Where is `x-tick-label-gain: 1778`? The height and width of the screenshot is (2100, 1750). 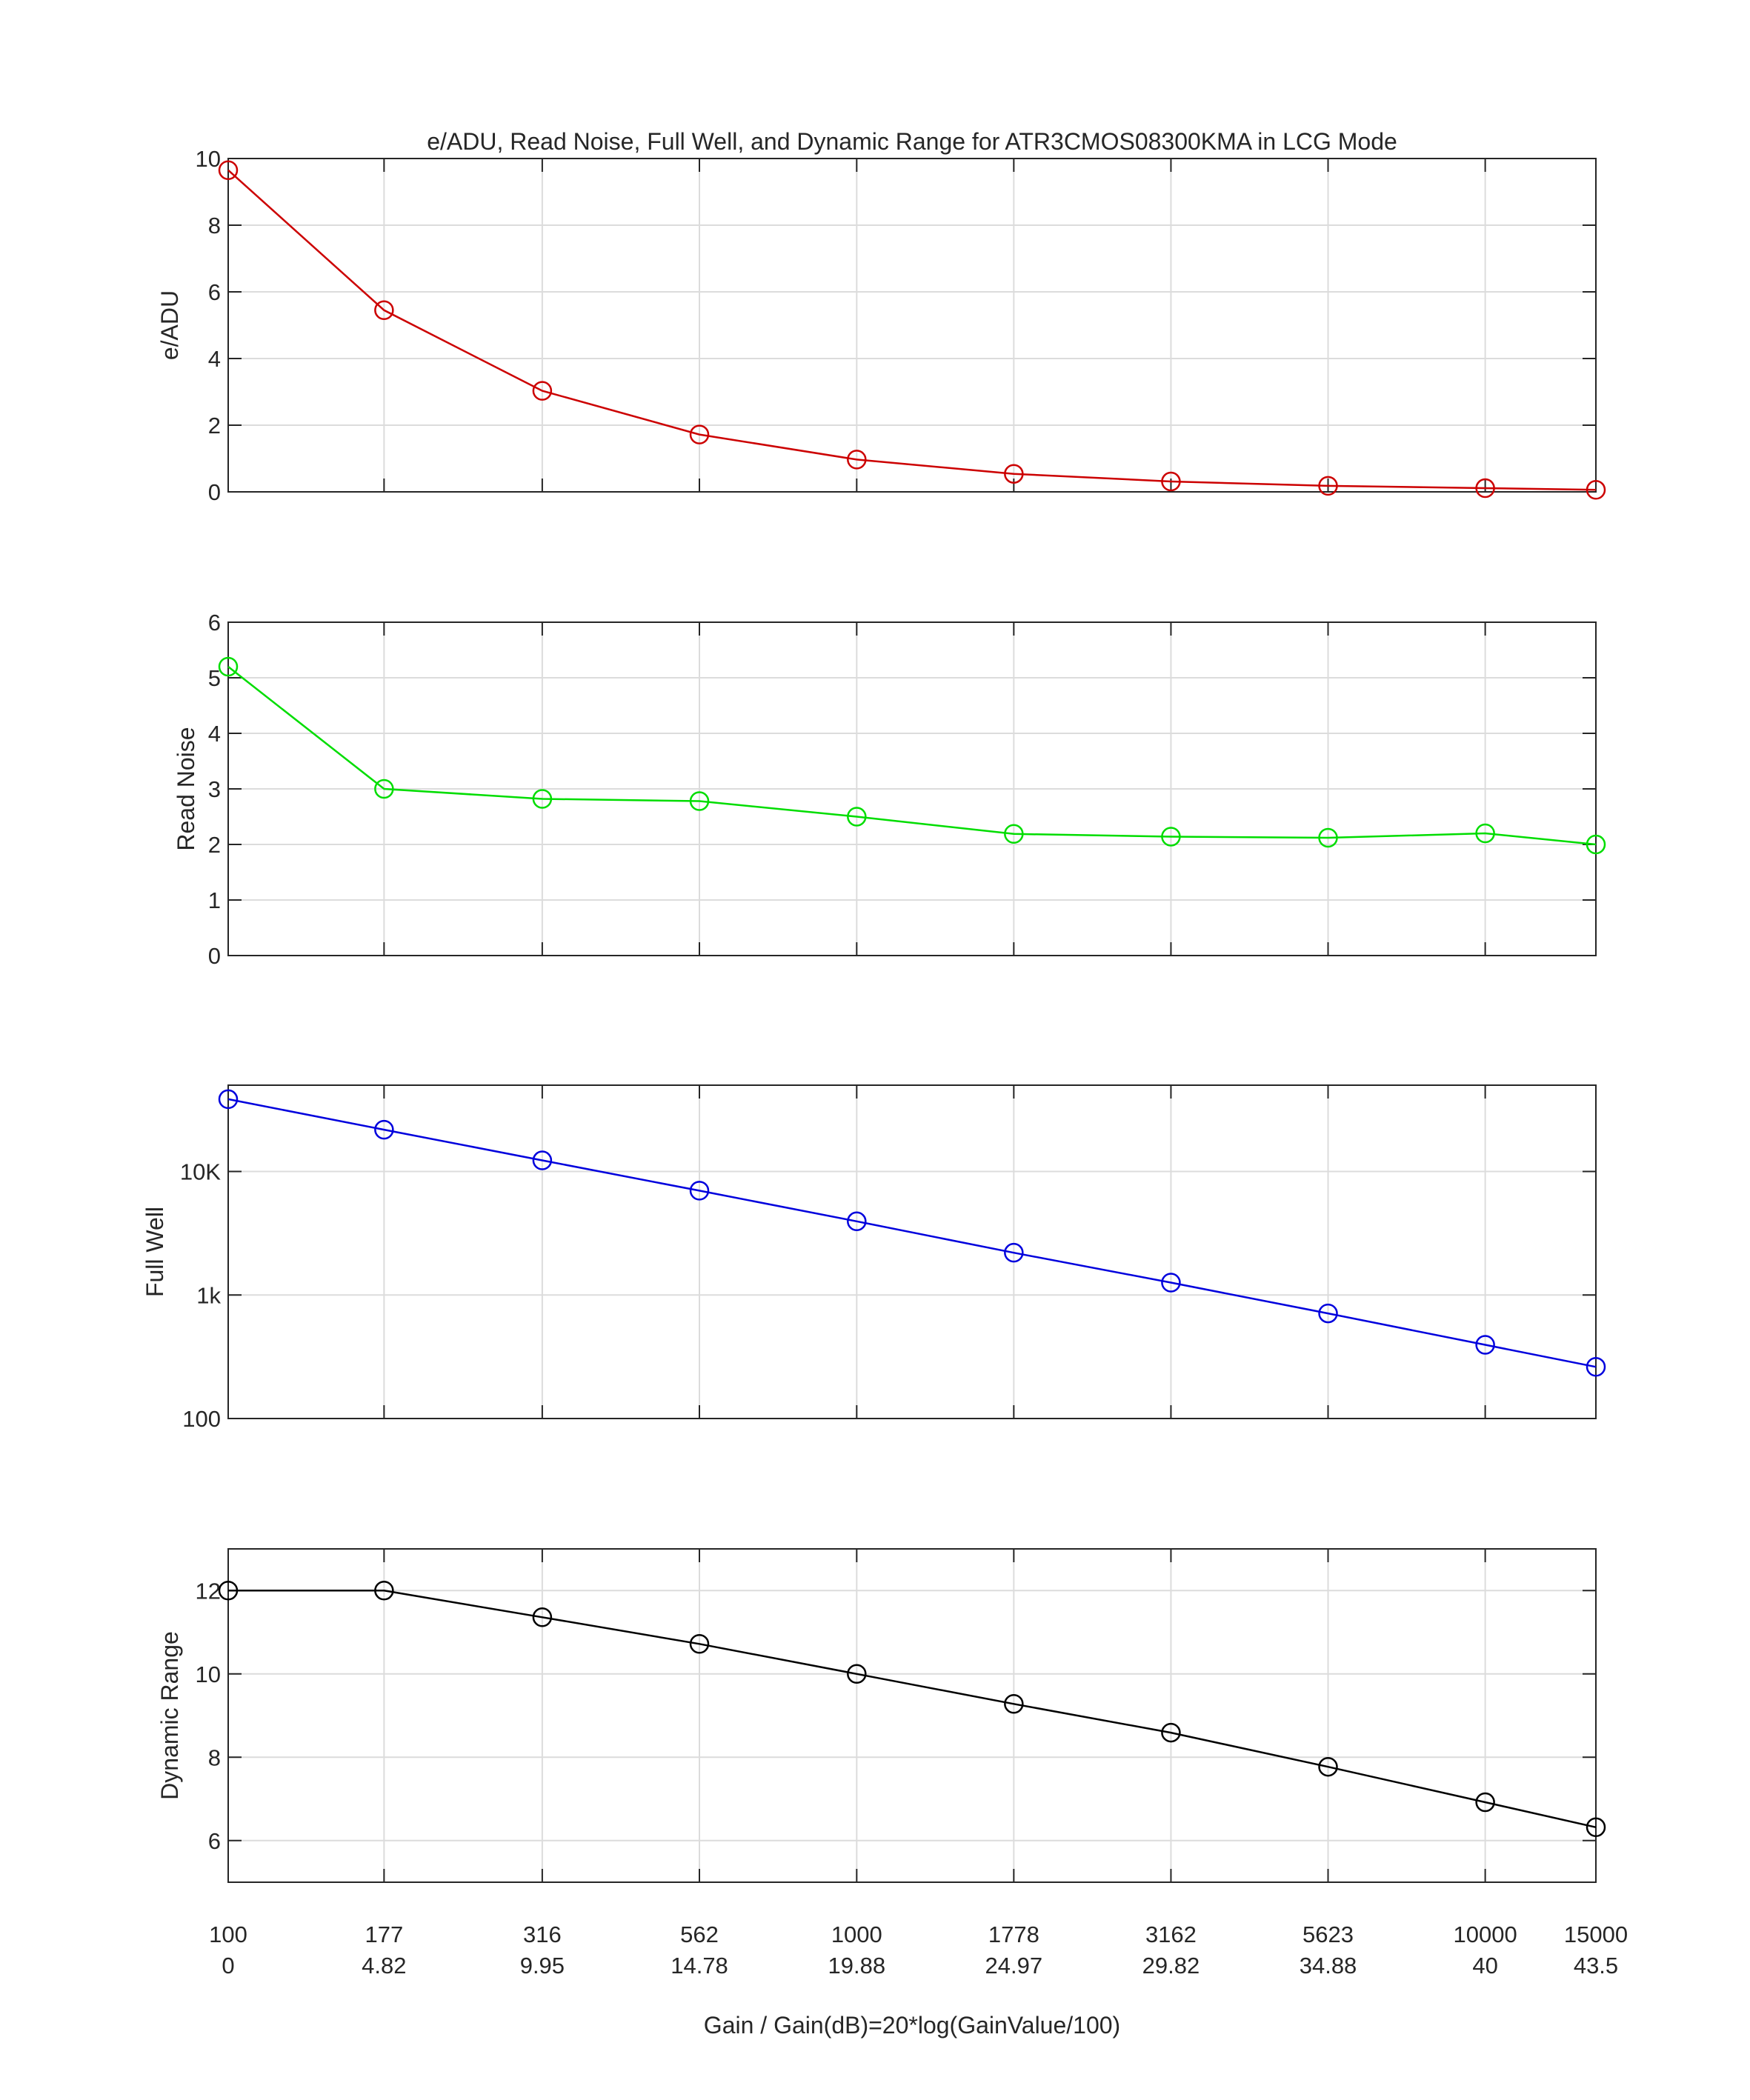 x-tick-label-gain: 1778 is located at coordinates (1013, 1934).